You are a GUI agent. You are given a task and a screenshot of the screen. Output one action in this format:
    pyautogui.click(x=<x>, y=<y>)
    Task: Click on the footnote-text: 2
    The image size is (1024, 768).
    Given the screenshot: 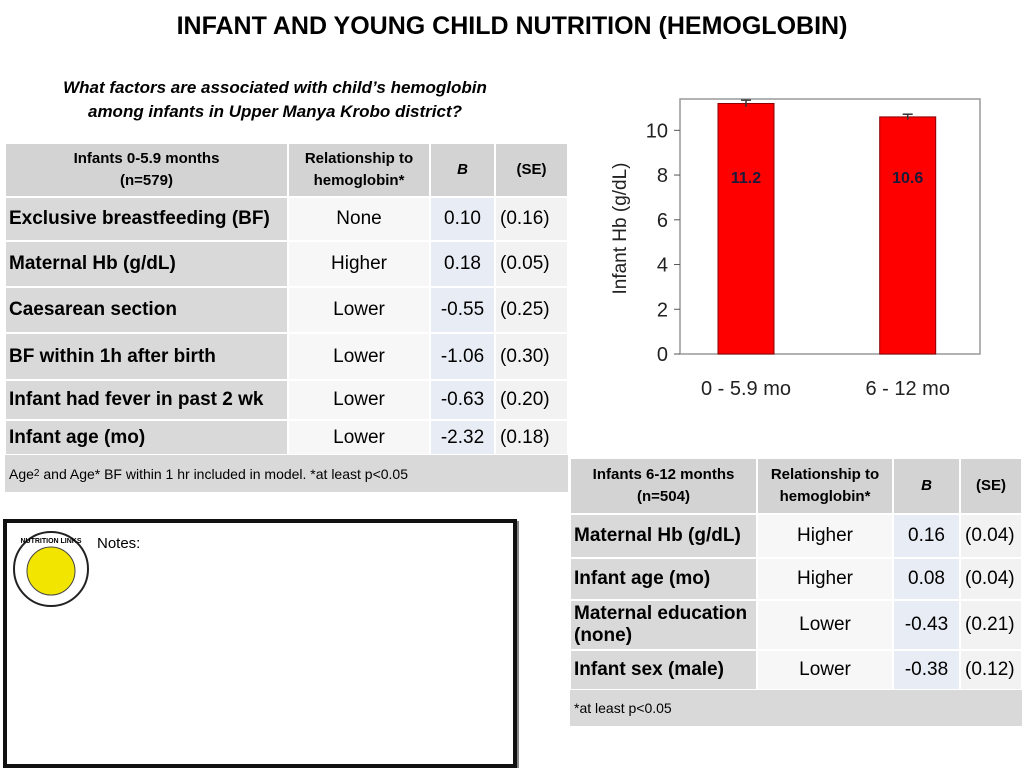 What is the action you would take?
    pyautogui.click(x=36, y=473)
    